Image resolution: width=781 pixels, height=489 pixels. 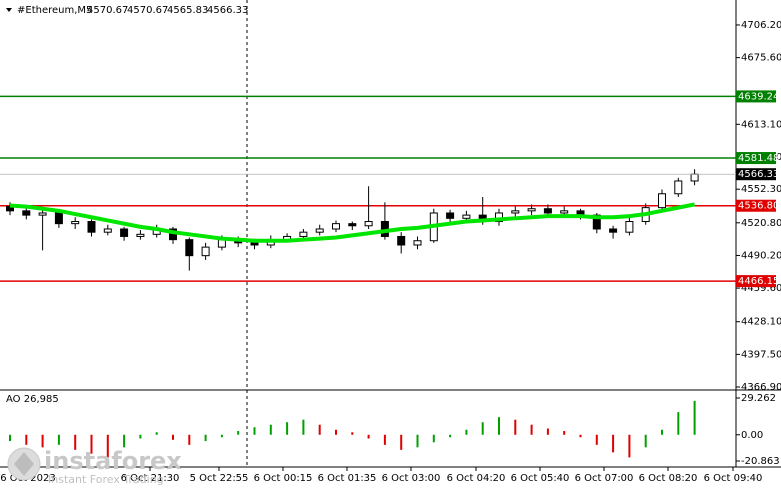 I want to click on symbol-label: #Ethereum,M5, so click(x=54, y=10).